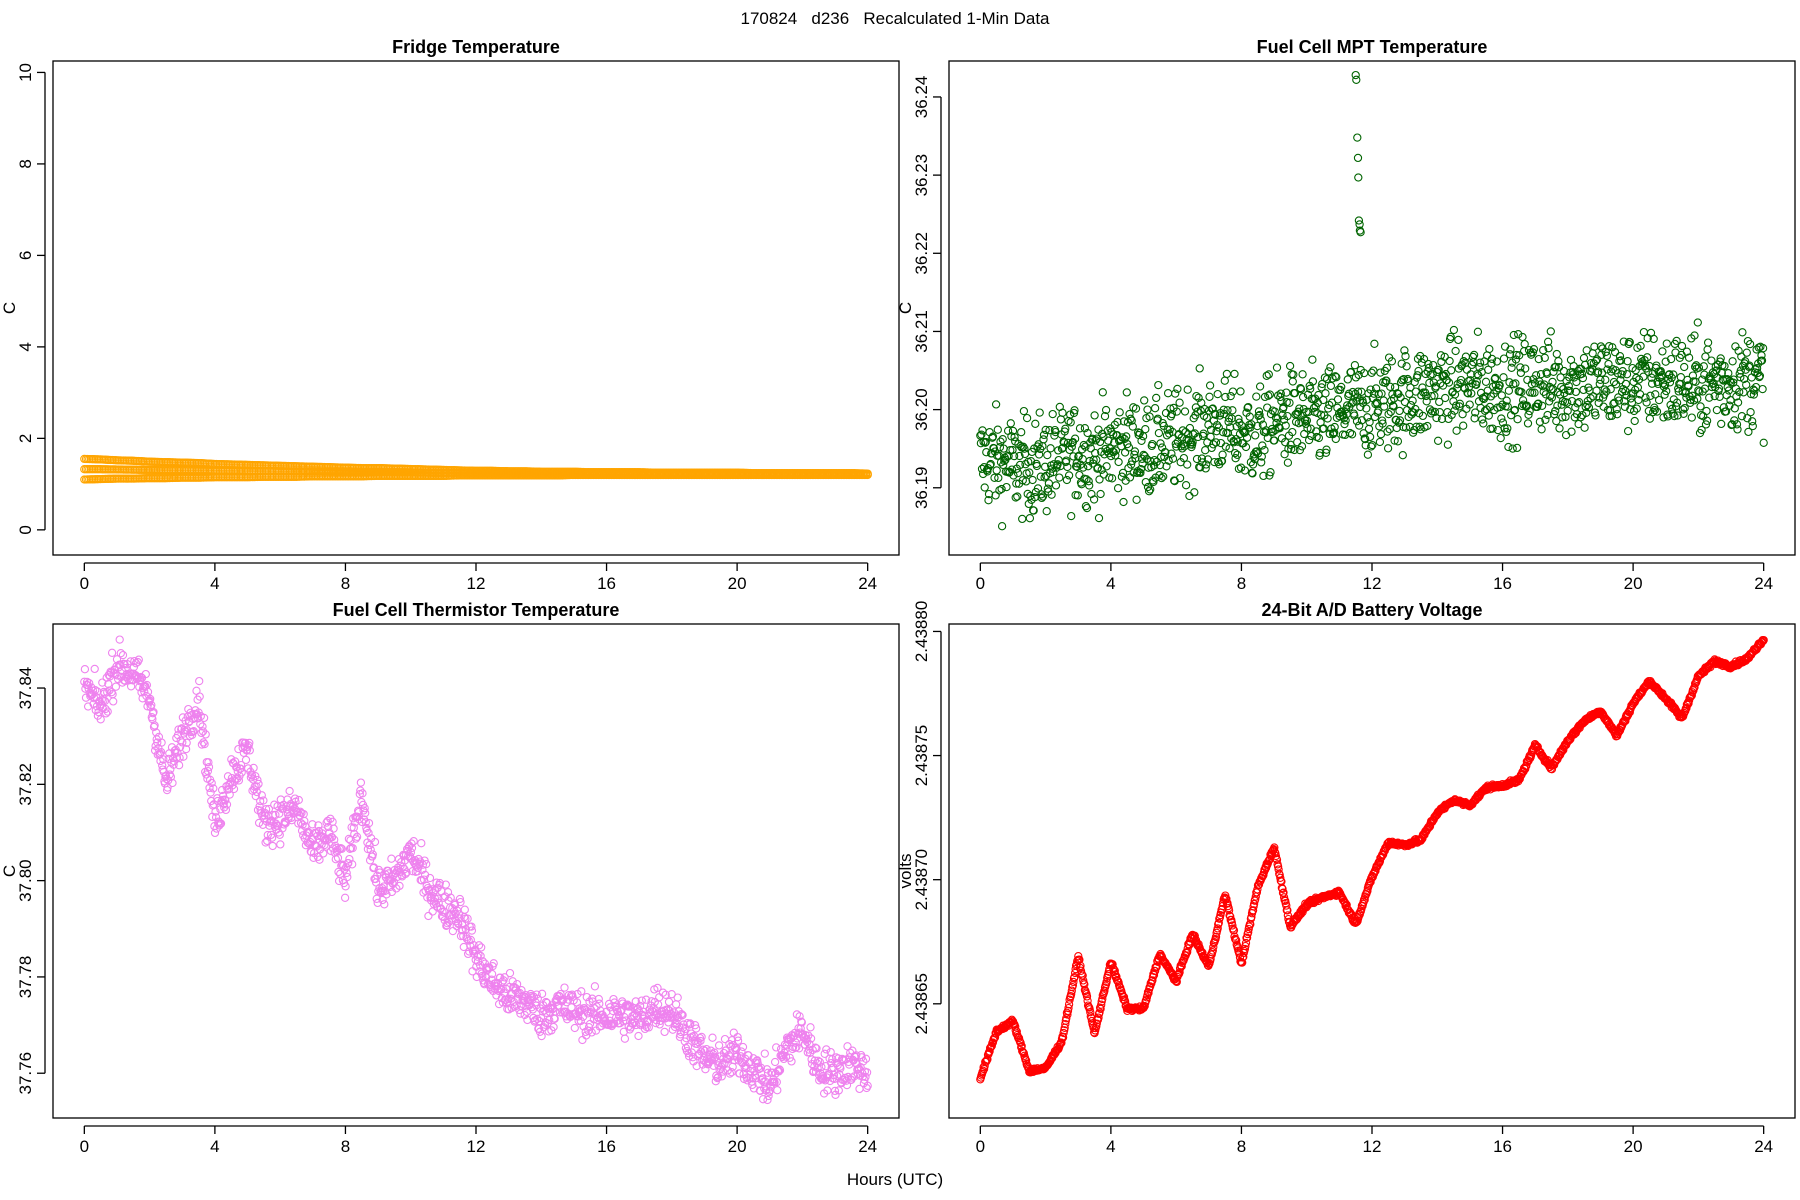  I want to click on y-tick-label: 36.24, so click(921, 97).